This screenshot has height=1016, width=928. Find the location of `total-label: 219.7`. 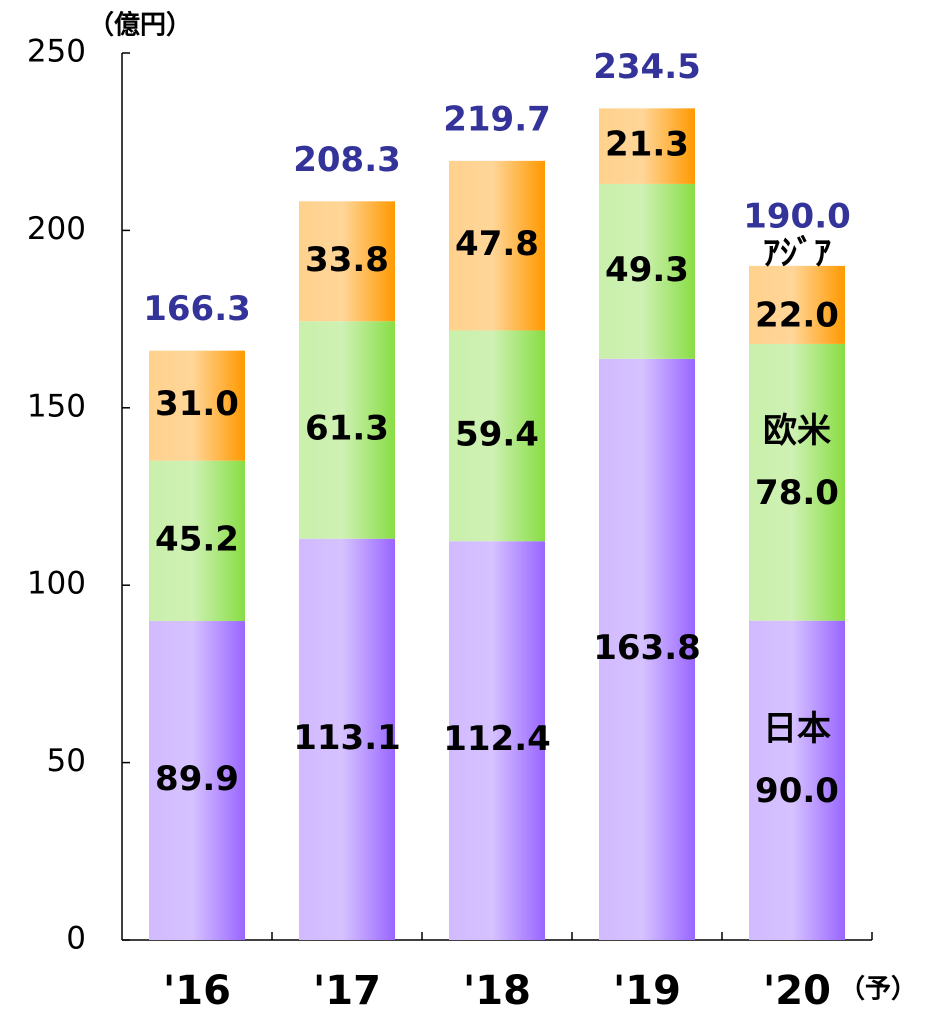

total-label: 219.7 is located at coordinates (497, 119).